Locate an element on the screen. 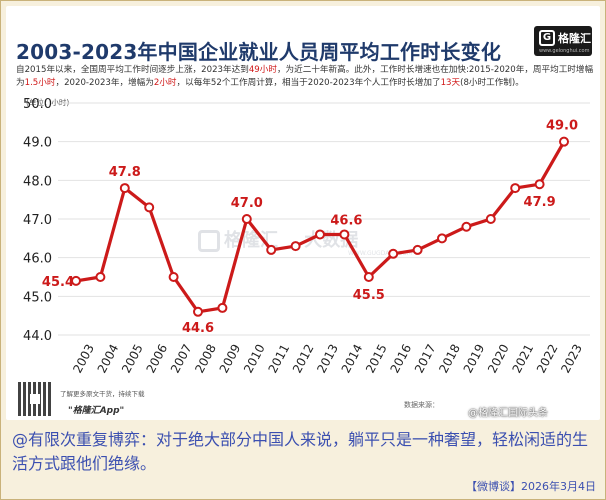  x-tick-label: 2022 is located at coordinates (547, 359).